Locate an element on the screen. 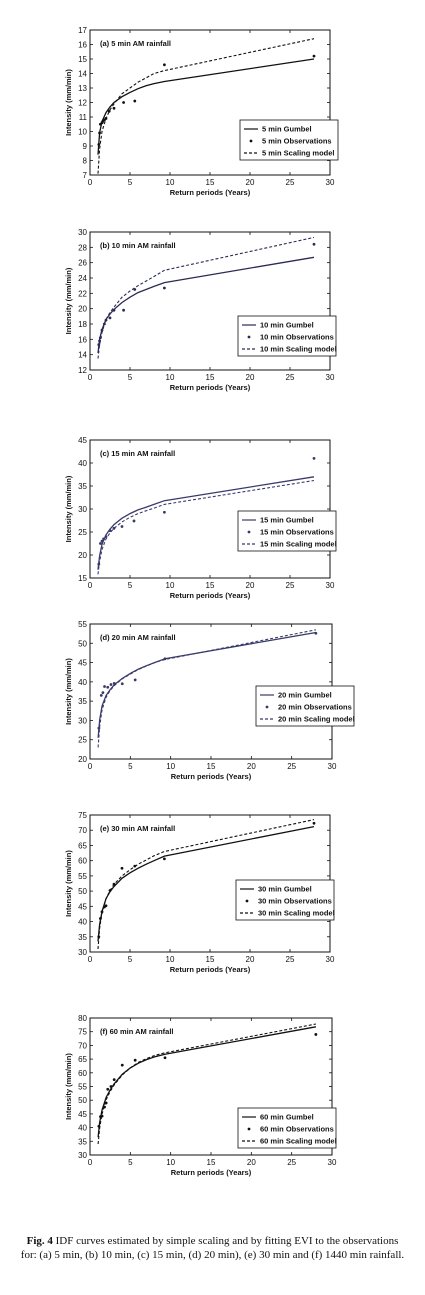 Image resolution: width=425 pixels, height=1295 pixels. chart-b-title: (b) 10 min AM rainfall is located at coordinates (138, 245).